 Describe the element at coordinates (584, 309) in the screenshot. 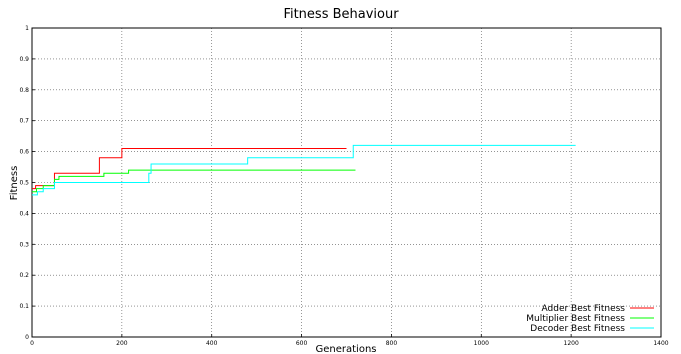

I see `legend-label-adder-best-fitness: Adder Best Fitness` at that location.